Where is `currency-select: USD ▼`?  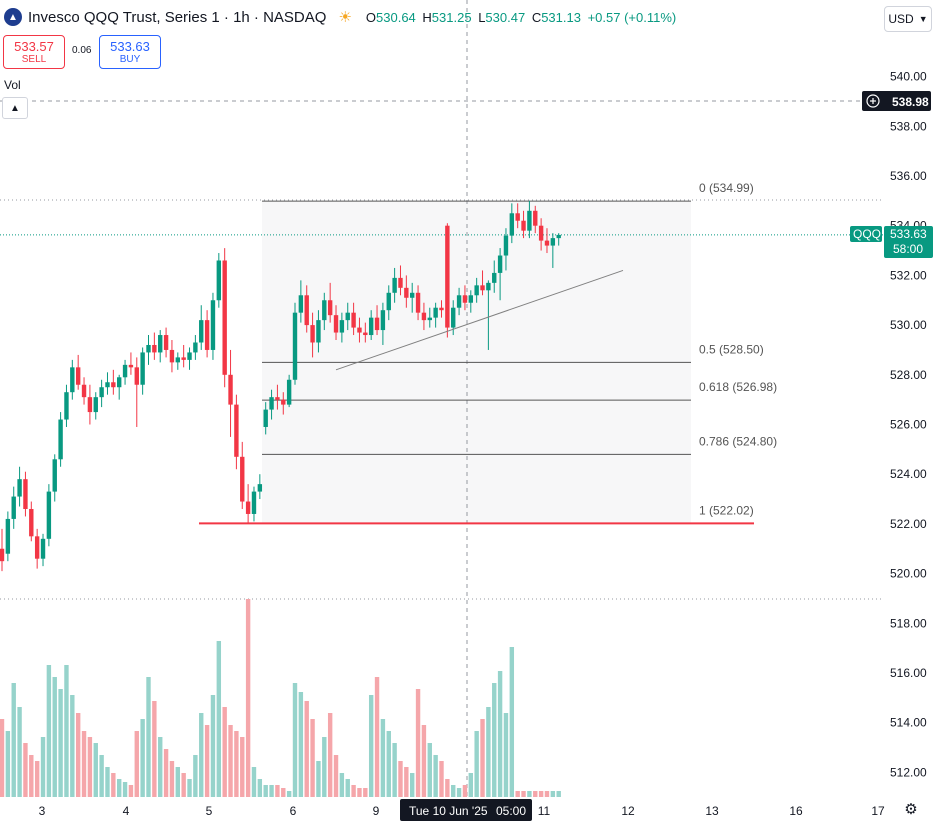 currency-select: USD ▼ is located at coordinates (908, 19).